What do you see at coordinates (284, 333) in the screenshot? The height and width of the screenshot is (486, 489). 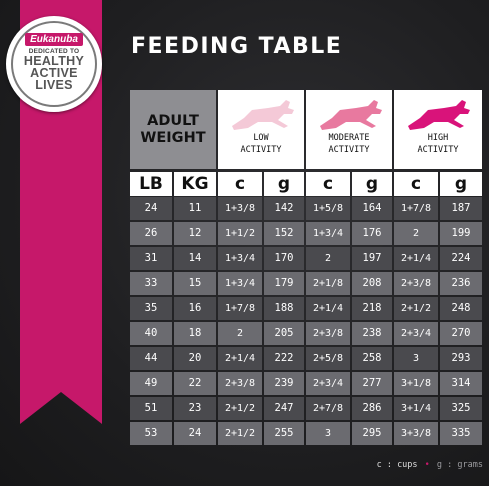 I see `table-cell: 205` at bounding box center [284, 333].